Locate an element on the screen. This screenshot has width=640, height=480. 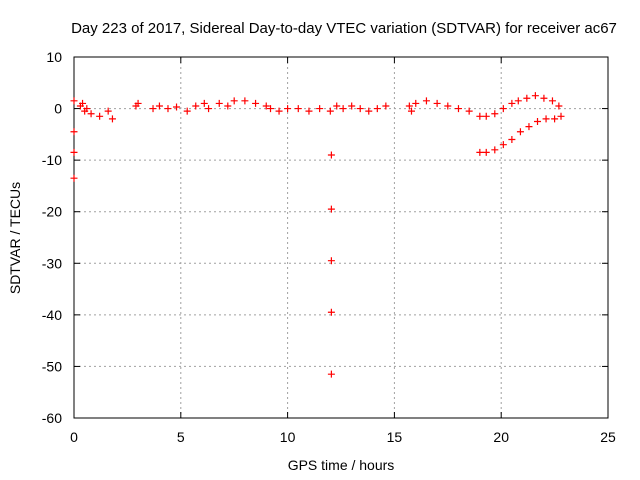
x-tick-label: 25 is located at coordinates (608, 437).